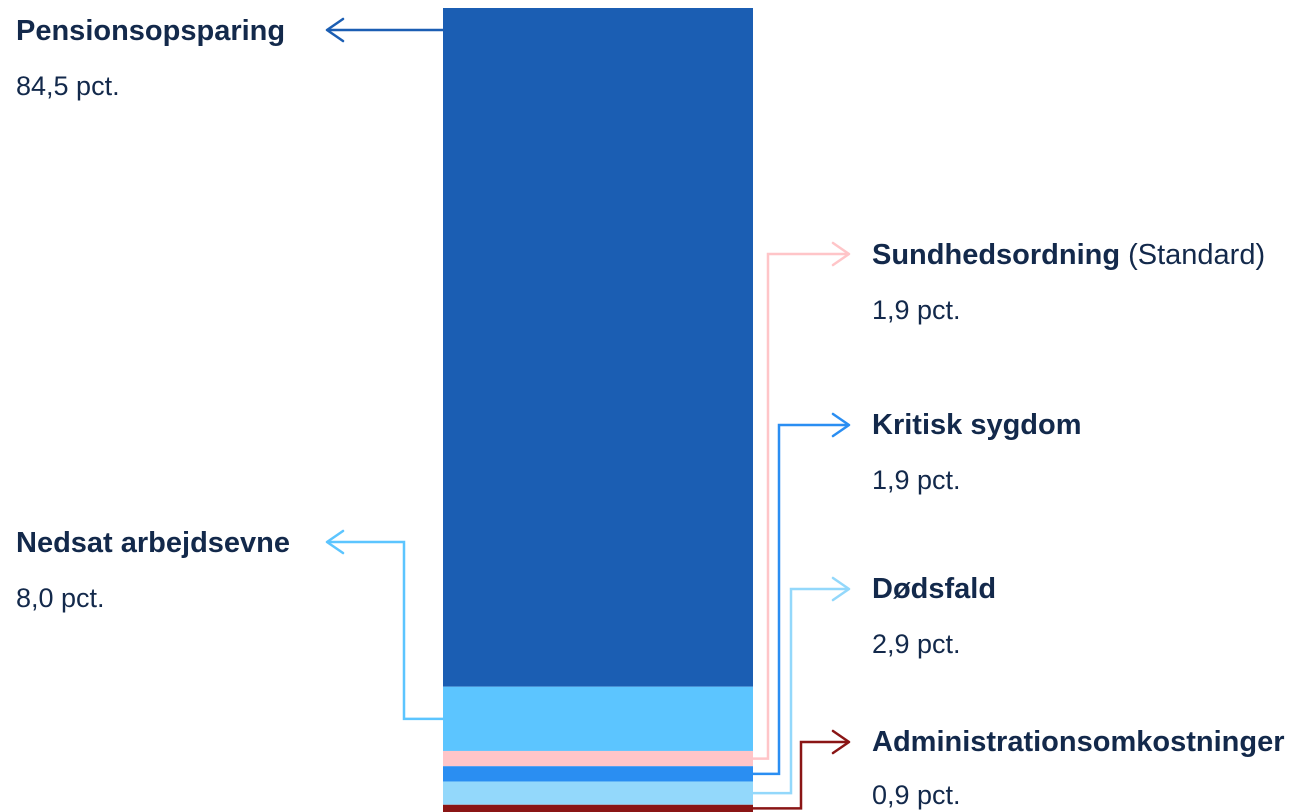  Describe the element at coordinates (916, 795) in the screenshot. I see `label-administrationsomkostninger-value: 0,9 pct.` at that location.